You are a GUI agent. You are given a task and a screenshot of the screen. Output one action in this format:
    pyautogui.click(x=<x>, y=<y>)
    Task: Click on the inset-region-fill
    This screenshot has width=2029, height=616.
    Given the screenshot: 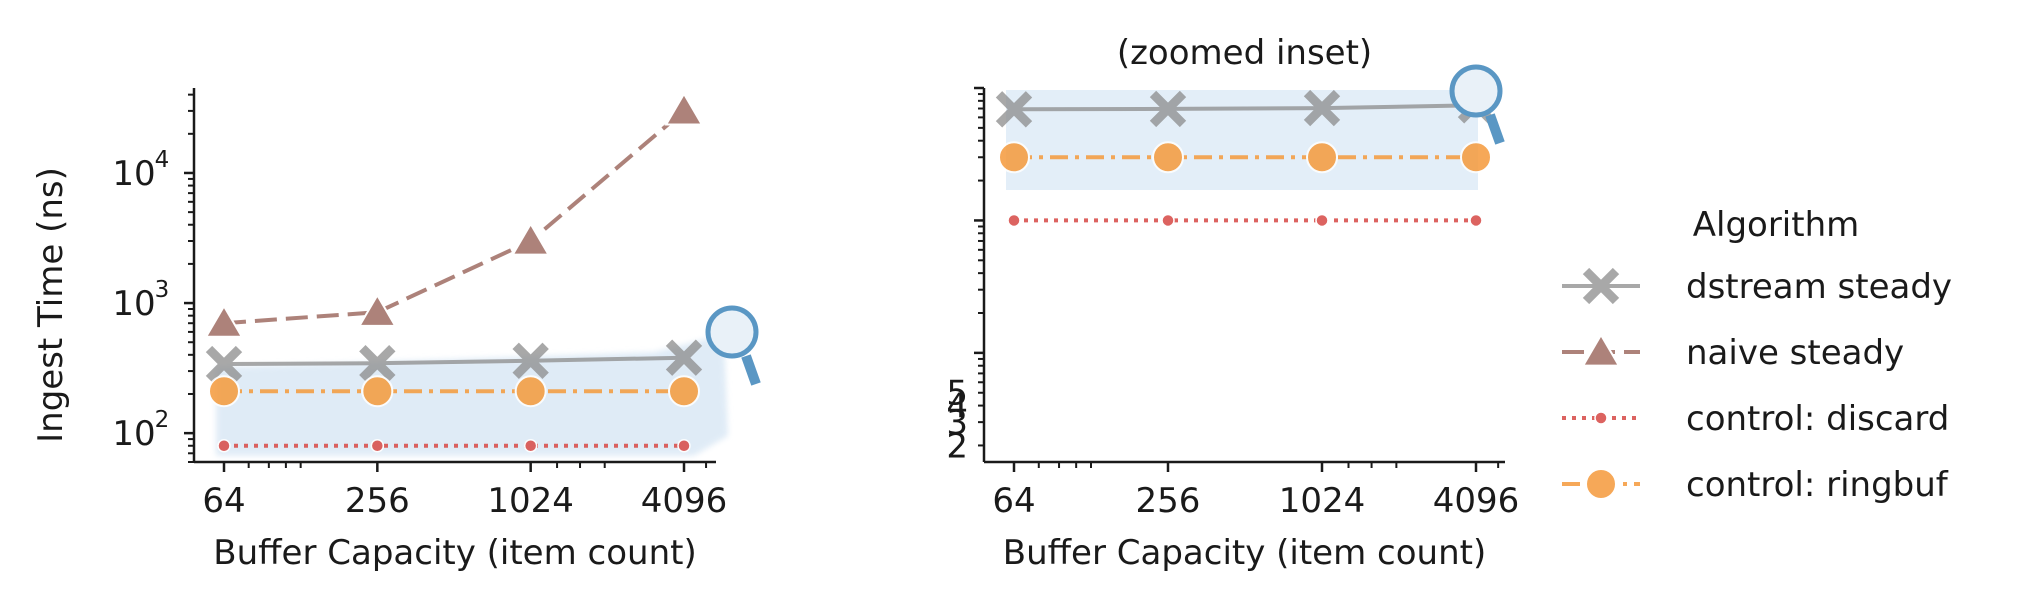 What is the action you would take?
    pyautogui.click(x=472, y=395)
    